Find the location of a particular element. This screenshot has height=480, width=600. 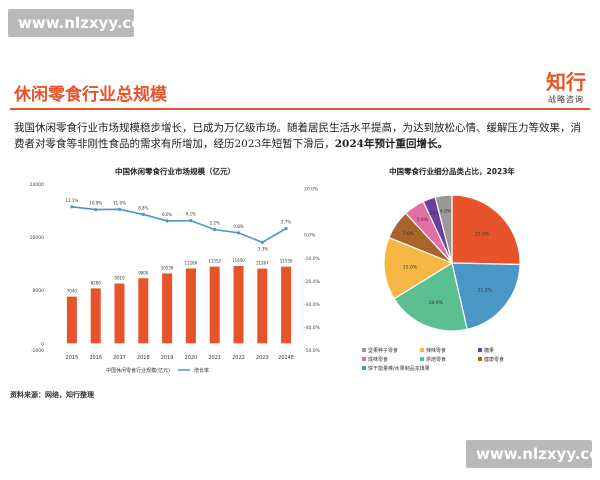

chart1-title: 中国休闲零食行业市场规模（亿元） is located at coordinates (175, 171).